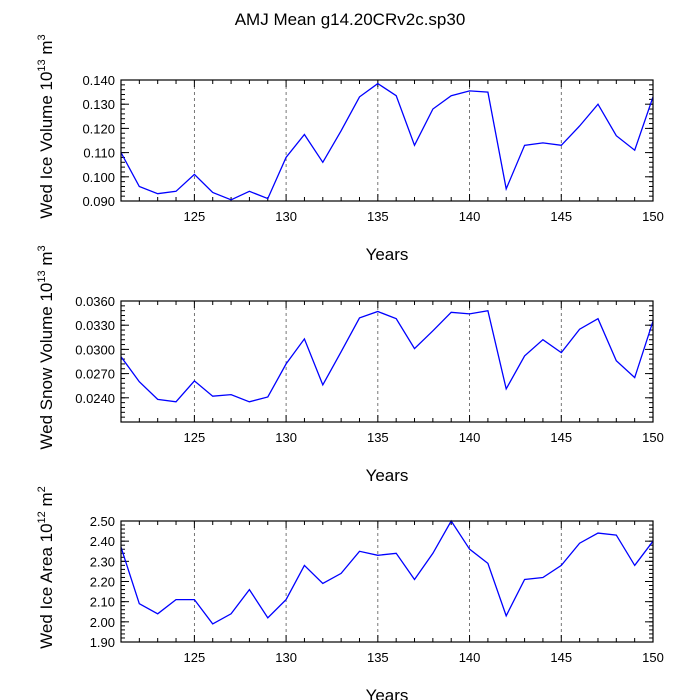 The height and width of the screenshot is (700, 700). Describe the element at coordinates (42, 517) in the screenshot. I see `y-axis-label-exponent: 12` at that location.